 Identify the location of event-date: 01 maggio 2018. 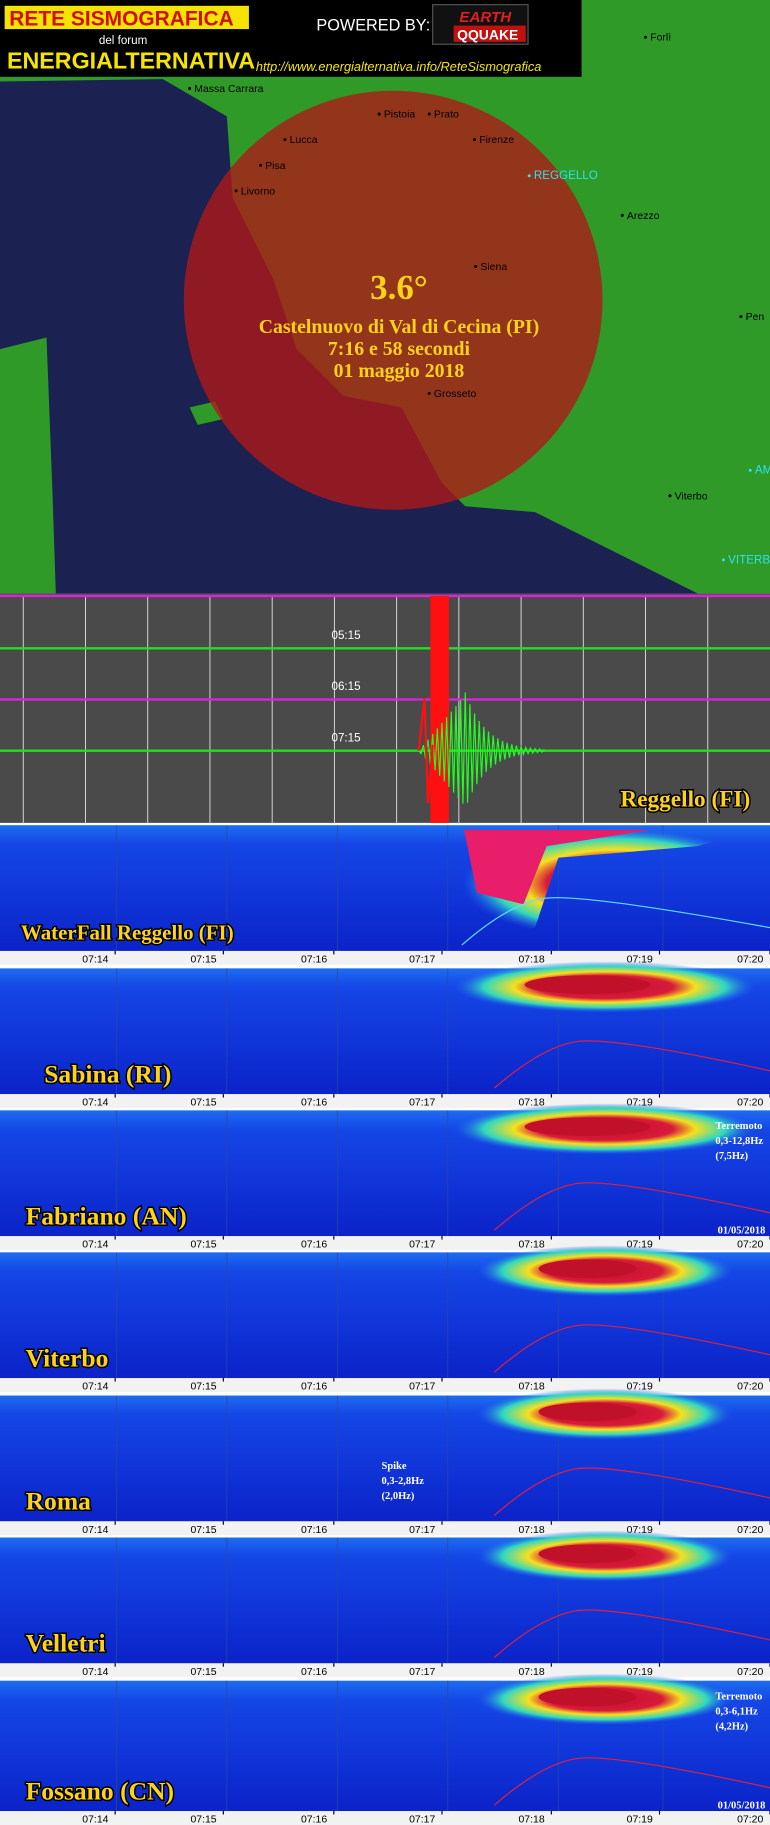
(399, 371).